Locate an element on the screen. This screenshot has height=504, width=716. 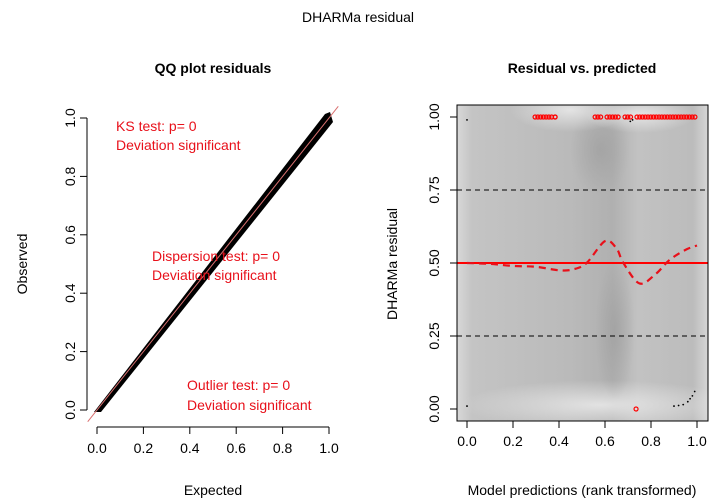
qq-x-label: Expected is located at coordinates (213, 490).